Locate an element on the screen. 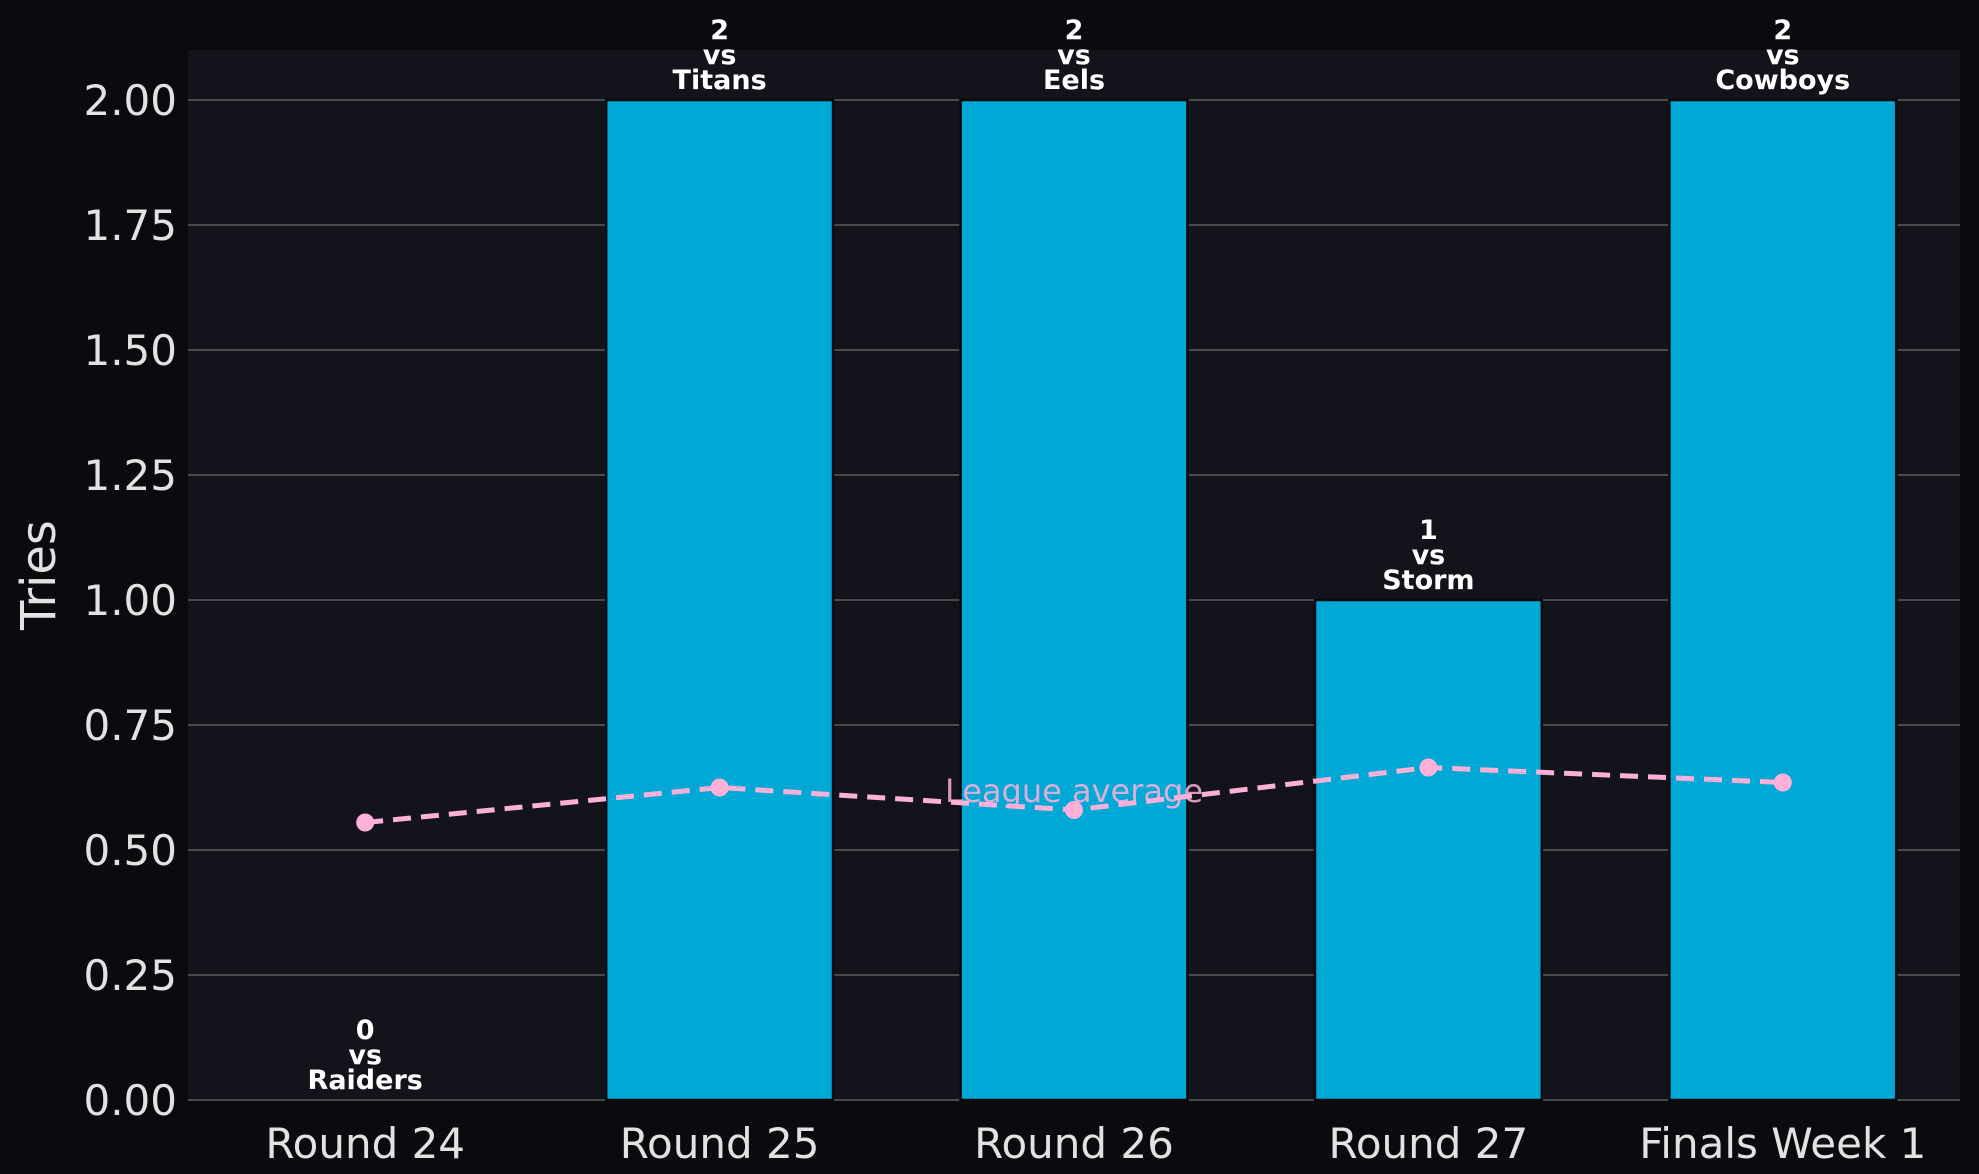 This screenshot has width=1979, height=1174. x-tick-label: Round 26 is located at coordinates (1074, 1143).